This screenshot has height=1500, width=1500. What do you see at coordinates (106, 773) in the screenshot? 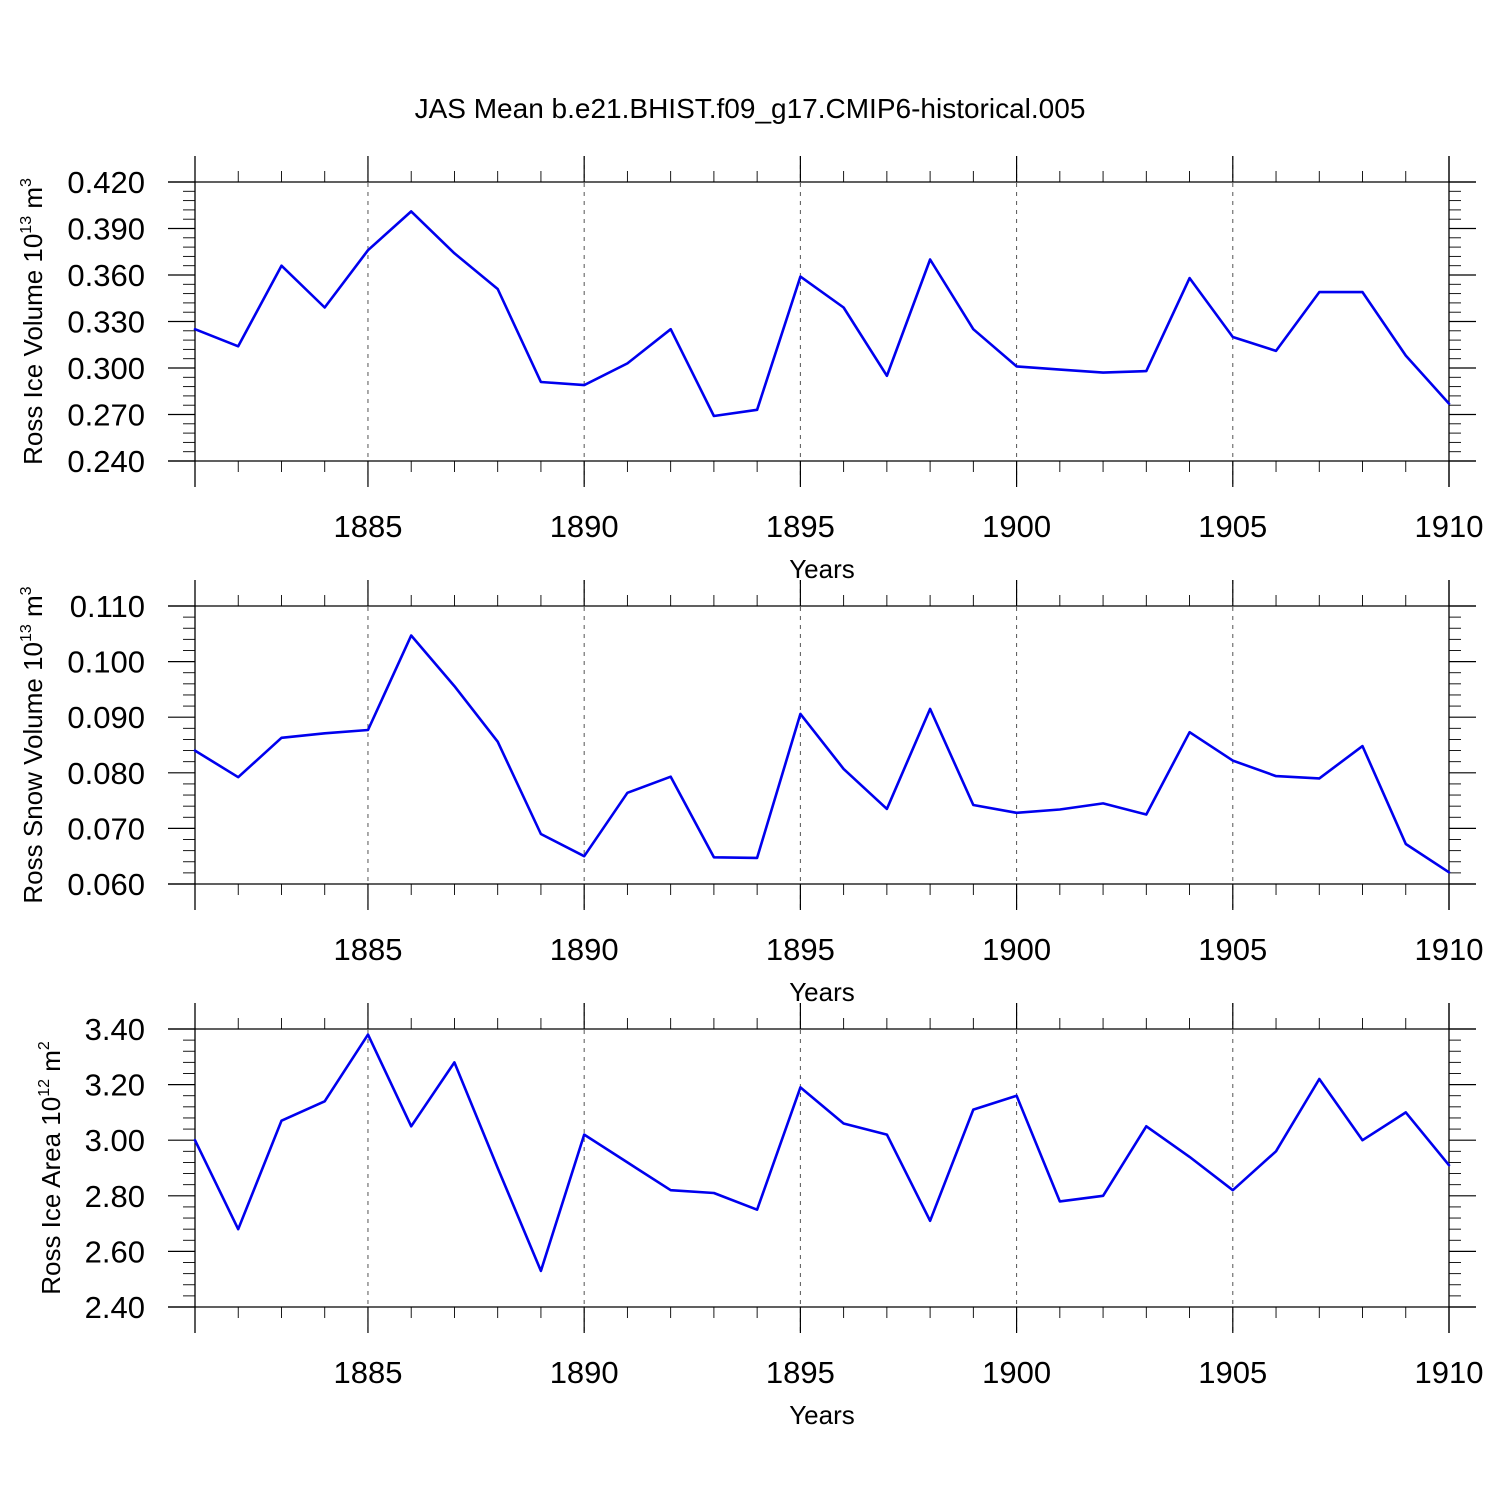
I see `y-tick-label: 0.080` at bounding box center [106, 773].